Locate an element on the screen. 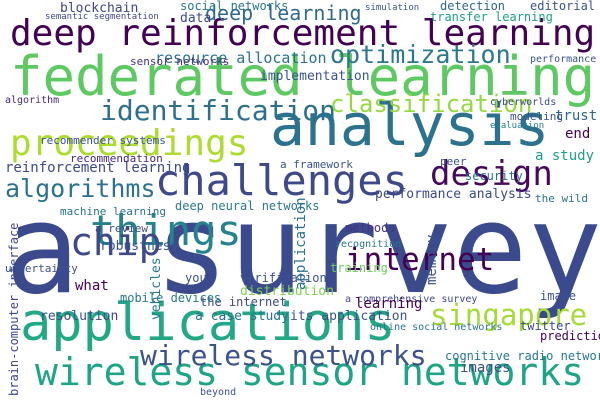 The image size is (600, 400). word: implementation is located at coordinates (315, 76).